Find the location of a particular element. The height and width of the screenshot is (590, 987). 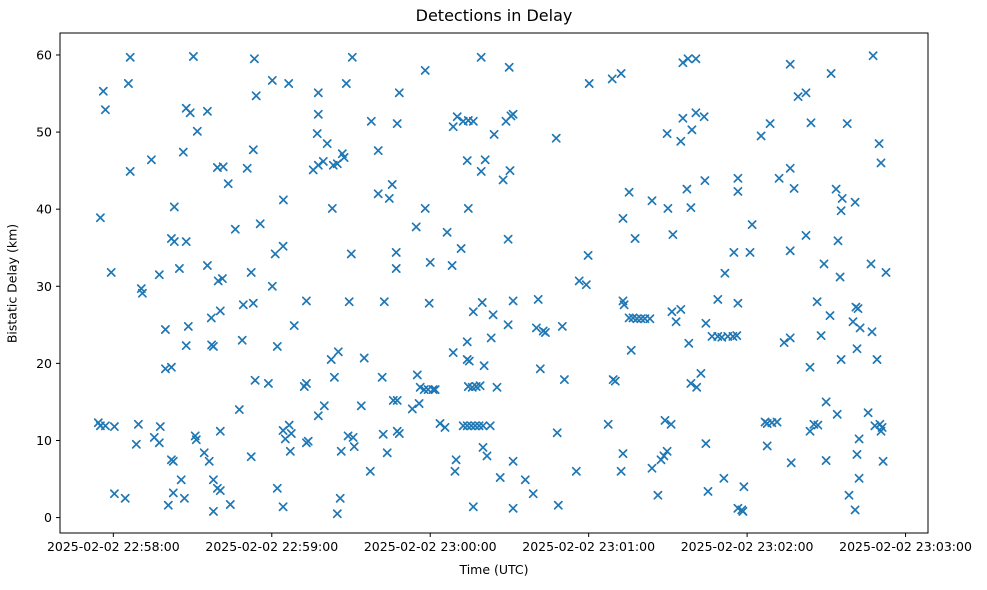

x-tick-label: 2025-02-02 22:58:00 is located at coordinates (113, 546).